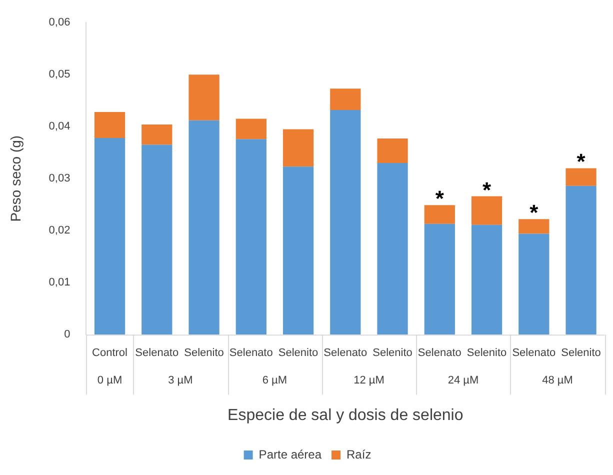 This screenshot has width=613, height=475. What do you see at coordinates (359, 454) in the screenshot?
I see `legend-label: Raíz` at bounding box center [359, 454].